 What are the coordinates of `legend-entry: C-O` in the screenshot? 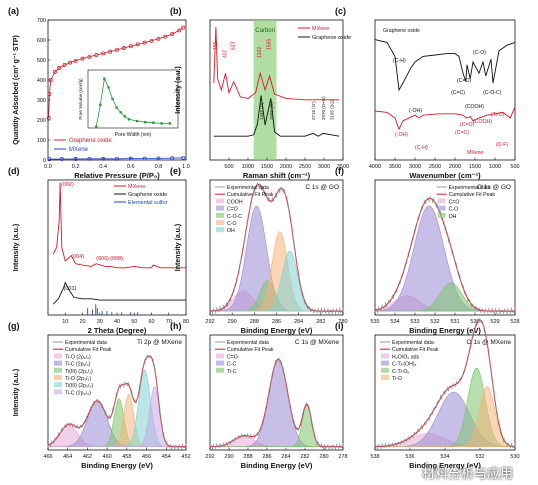 It's located at (454, 210).